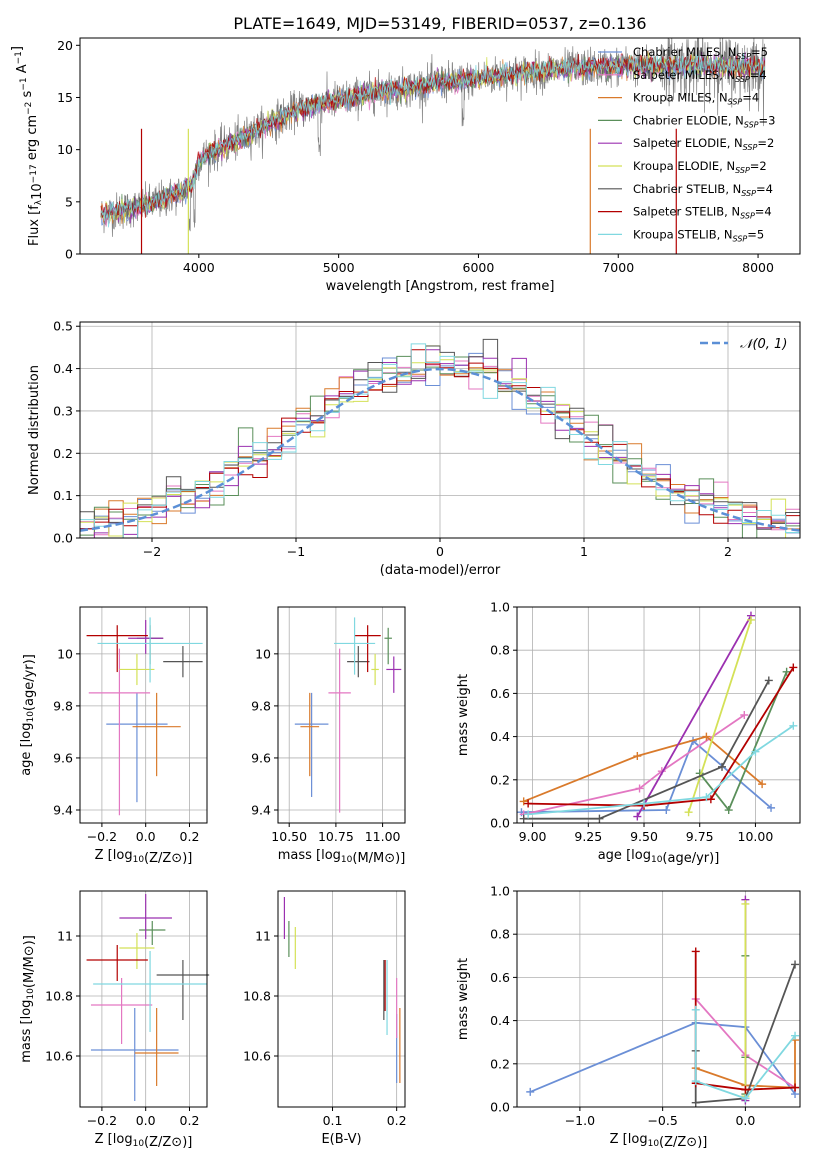 The height and width of the screenshot is (1170, 819). I want to click on mass_vs_ebv-frame: 0.1 0.2 10.6 10.8 11, so click(325, 1009).